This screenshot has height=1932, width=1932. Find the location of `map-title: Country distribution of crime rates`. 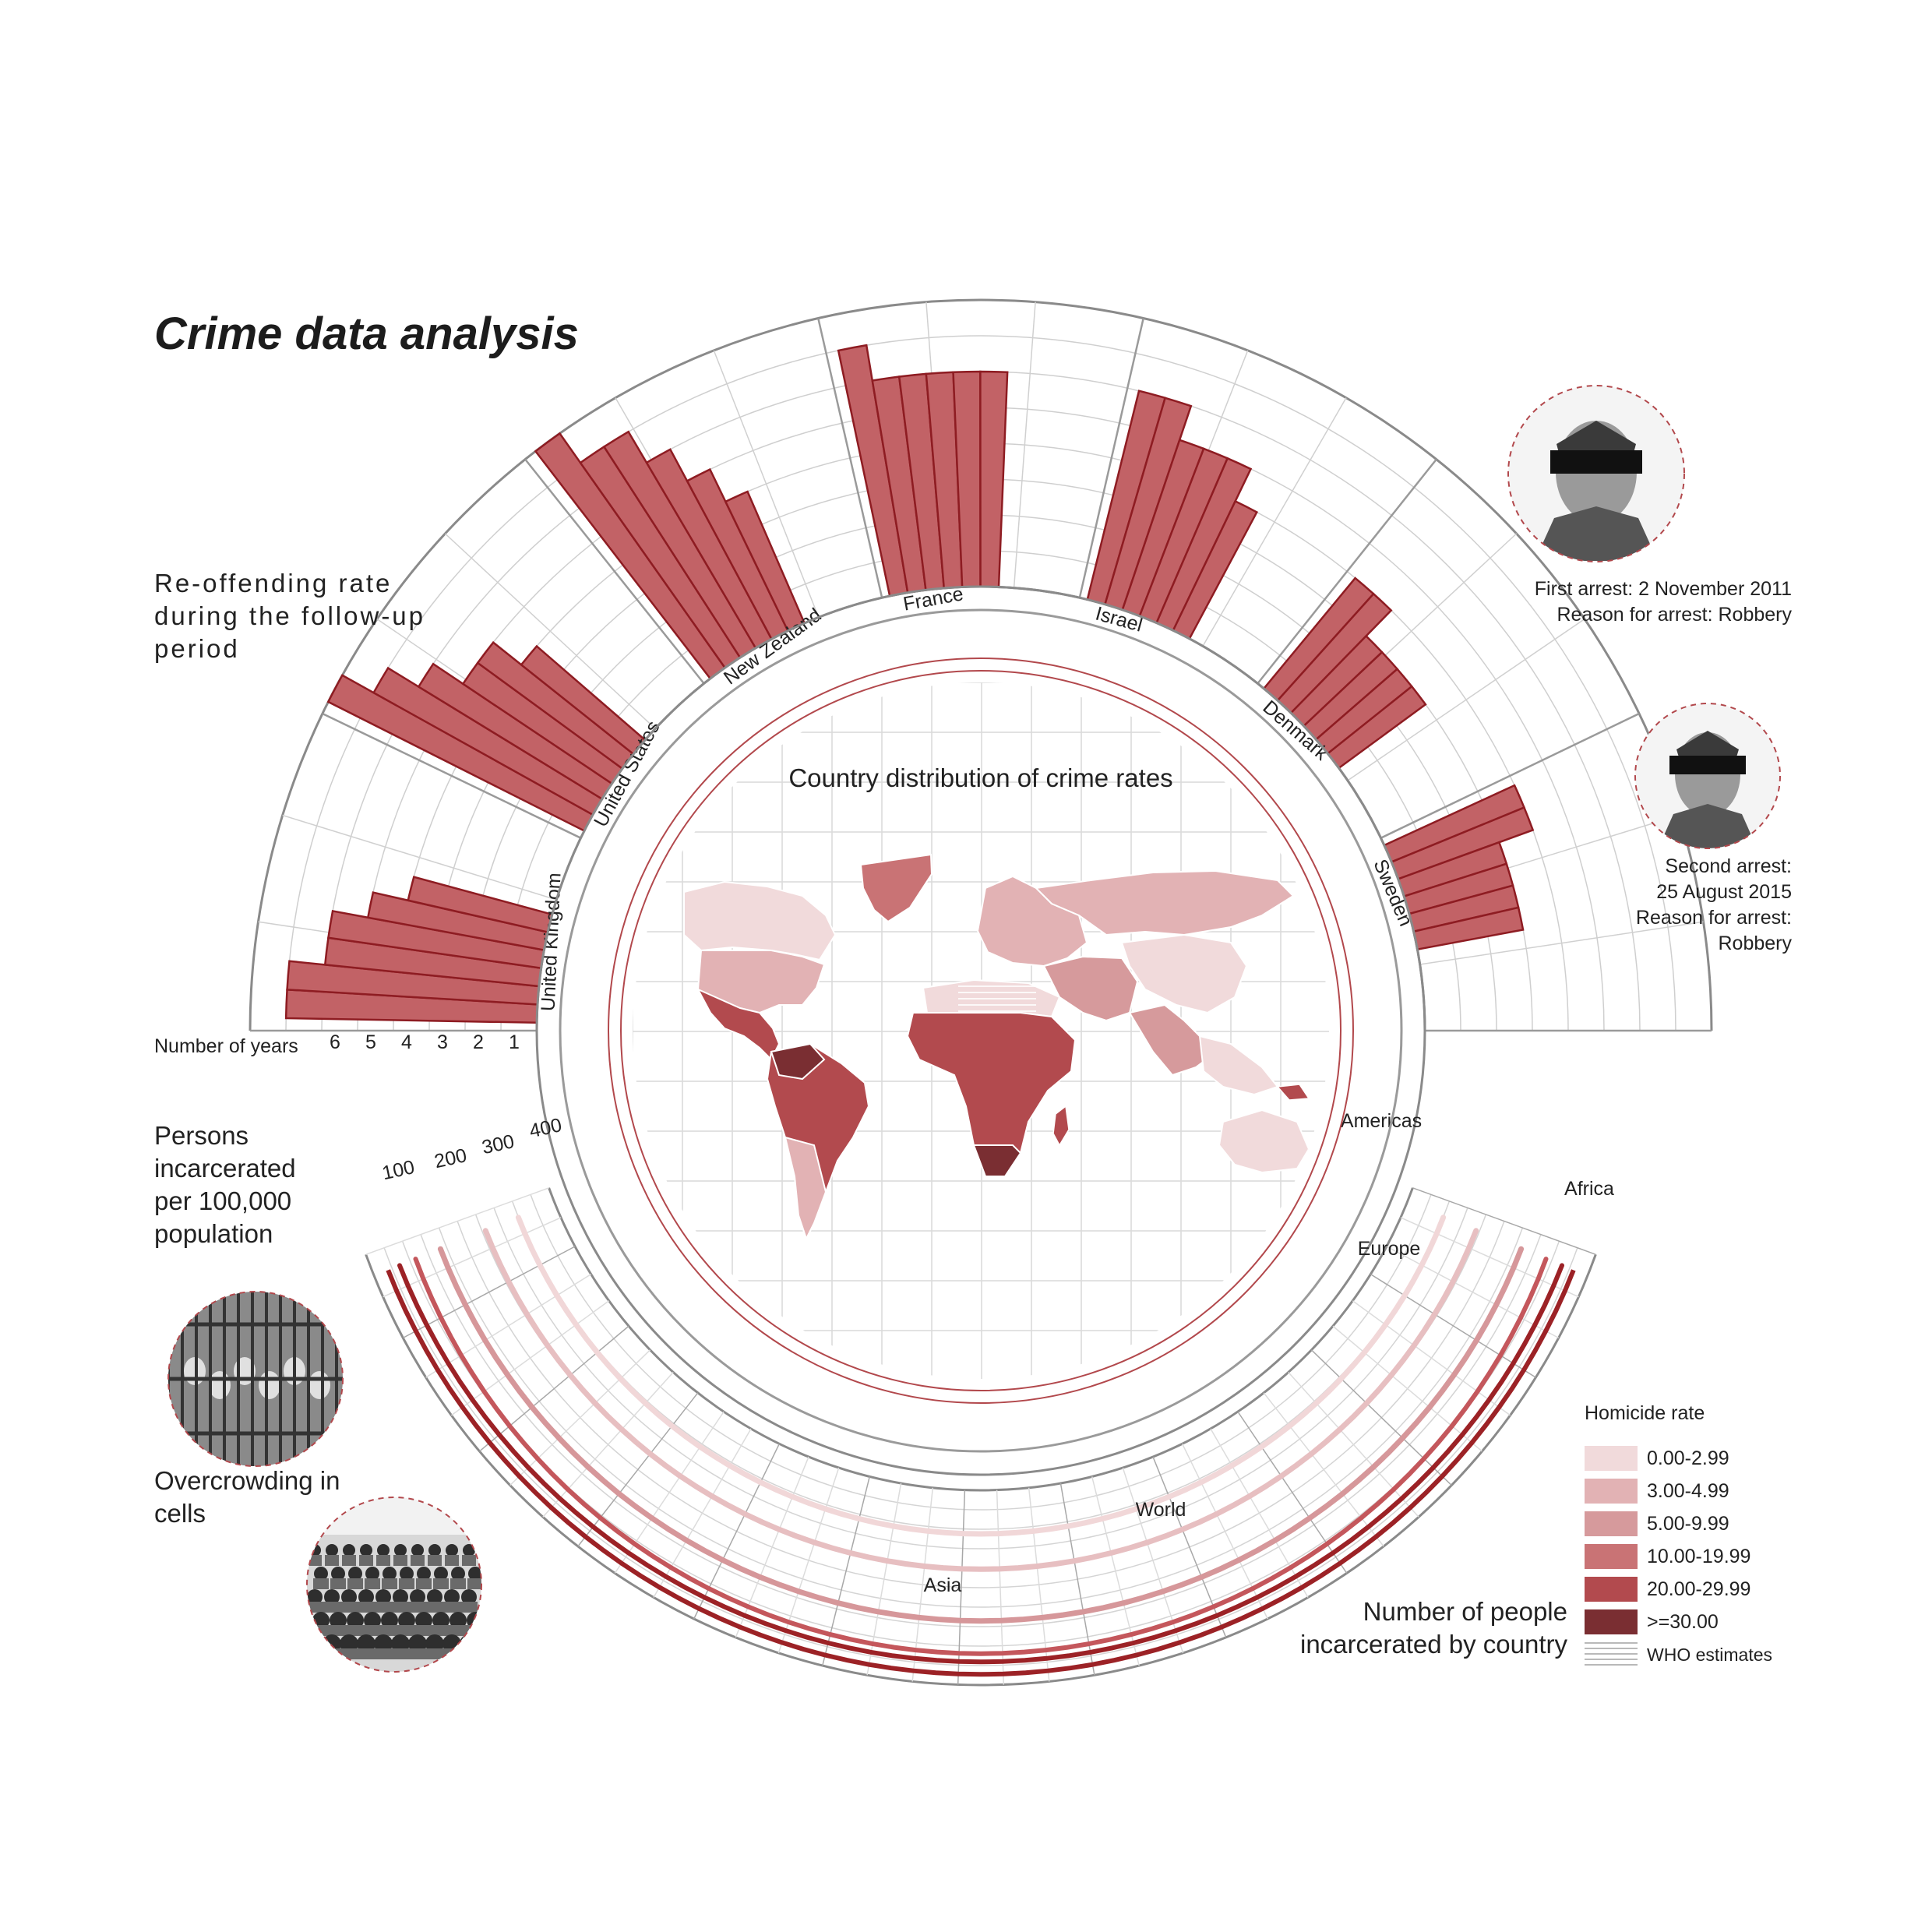

map-title: Country distribution of crime rates is located at coordinates (980, 777).